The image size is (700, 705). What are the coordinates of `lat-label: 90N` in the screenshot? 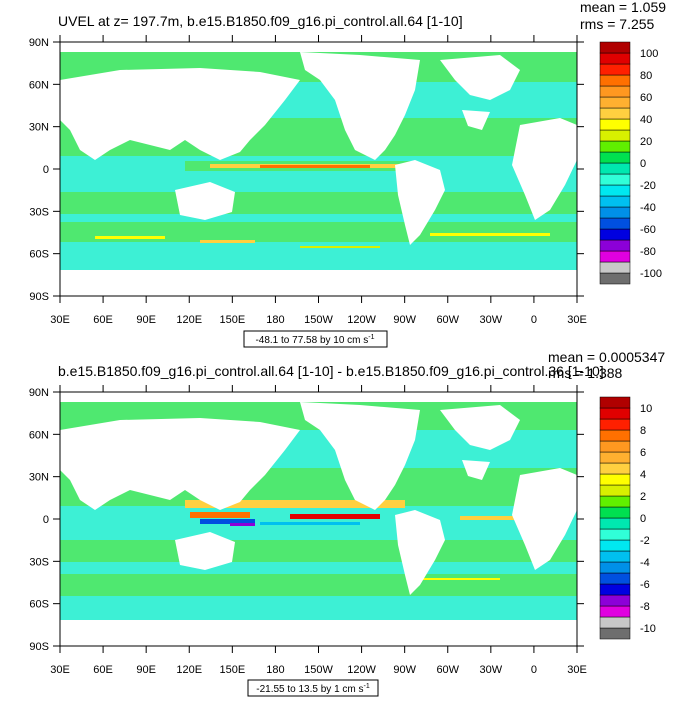 It's located at (39, 393).